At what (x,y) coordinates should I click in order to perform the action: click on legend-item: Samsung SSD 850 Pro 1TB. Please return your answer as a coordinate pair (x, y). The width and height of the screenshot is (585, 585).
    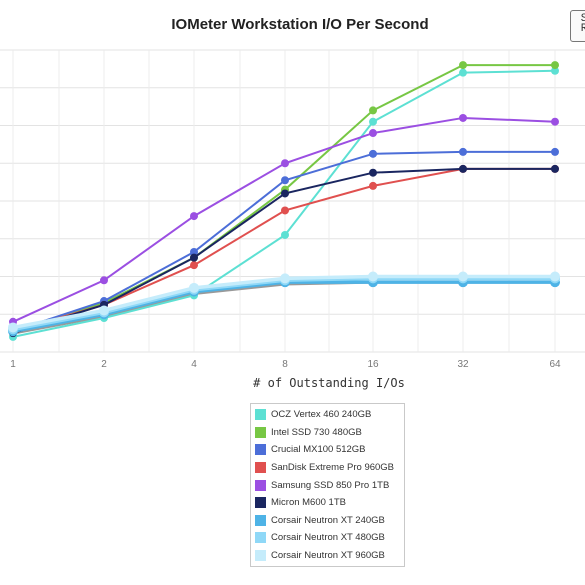
    Looking at the image, I should click on (327, 485).